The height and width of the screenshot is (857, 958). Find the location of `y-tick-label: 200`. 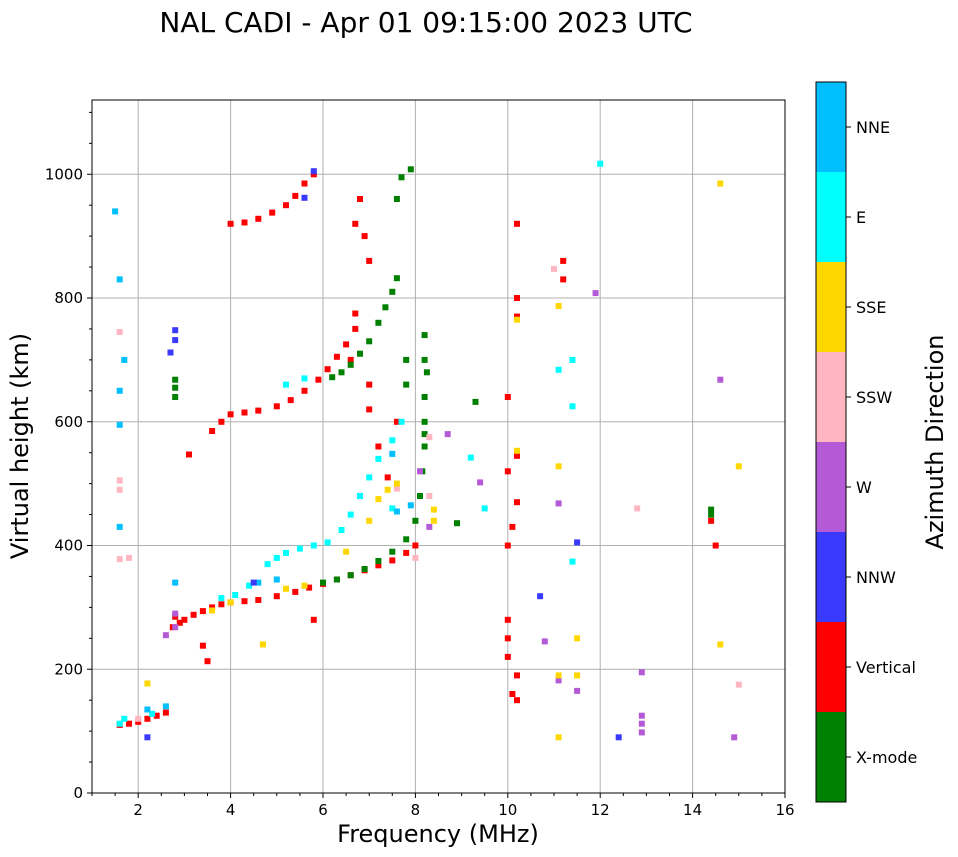

y-tick-label: 200 is located at coordinates (68, 669).